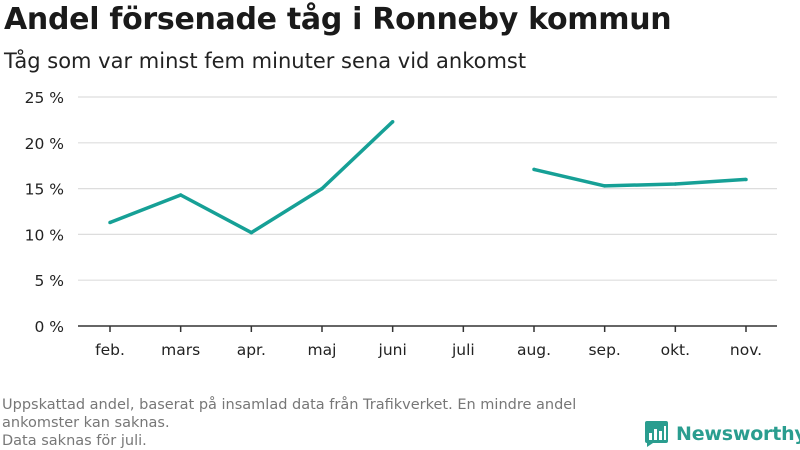 This screenshot has width=800, height=450. I want to click on x-tick-label: juli, so click(463, 350).